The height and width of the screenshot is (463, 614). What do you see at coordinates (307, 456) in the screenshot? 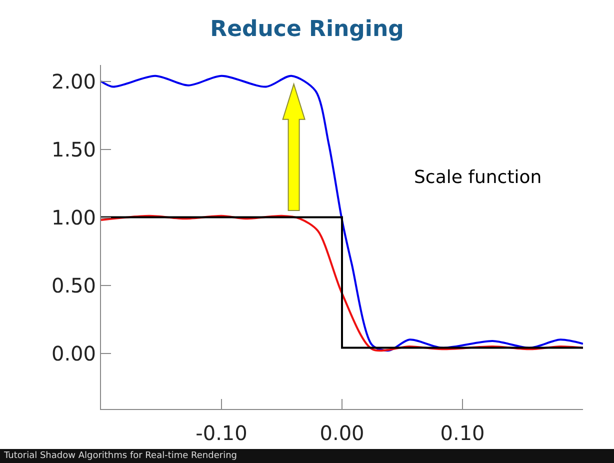
I see `text: Tutorial Shadow Algorithms for Real-time Rendering` at bounding box center [307, 456].